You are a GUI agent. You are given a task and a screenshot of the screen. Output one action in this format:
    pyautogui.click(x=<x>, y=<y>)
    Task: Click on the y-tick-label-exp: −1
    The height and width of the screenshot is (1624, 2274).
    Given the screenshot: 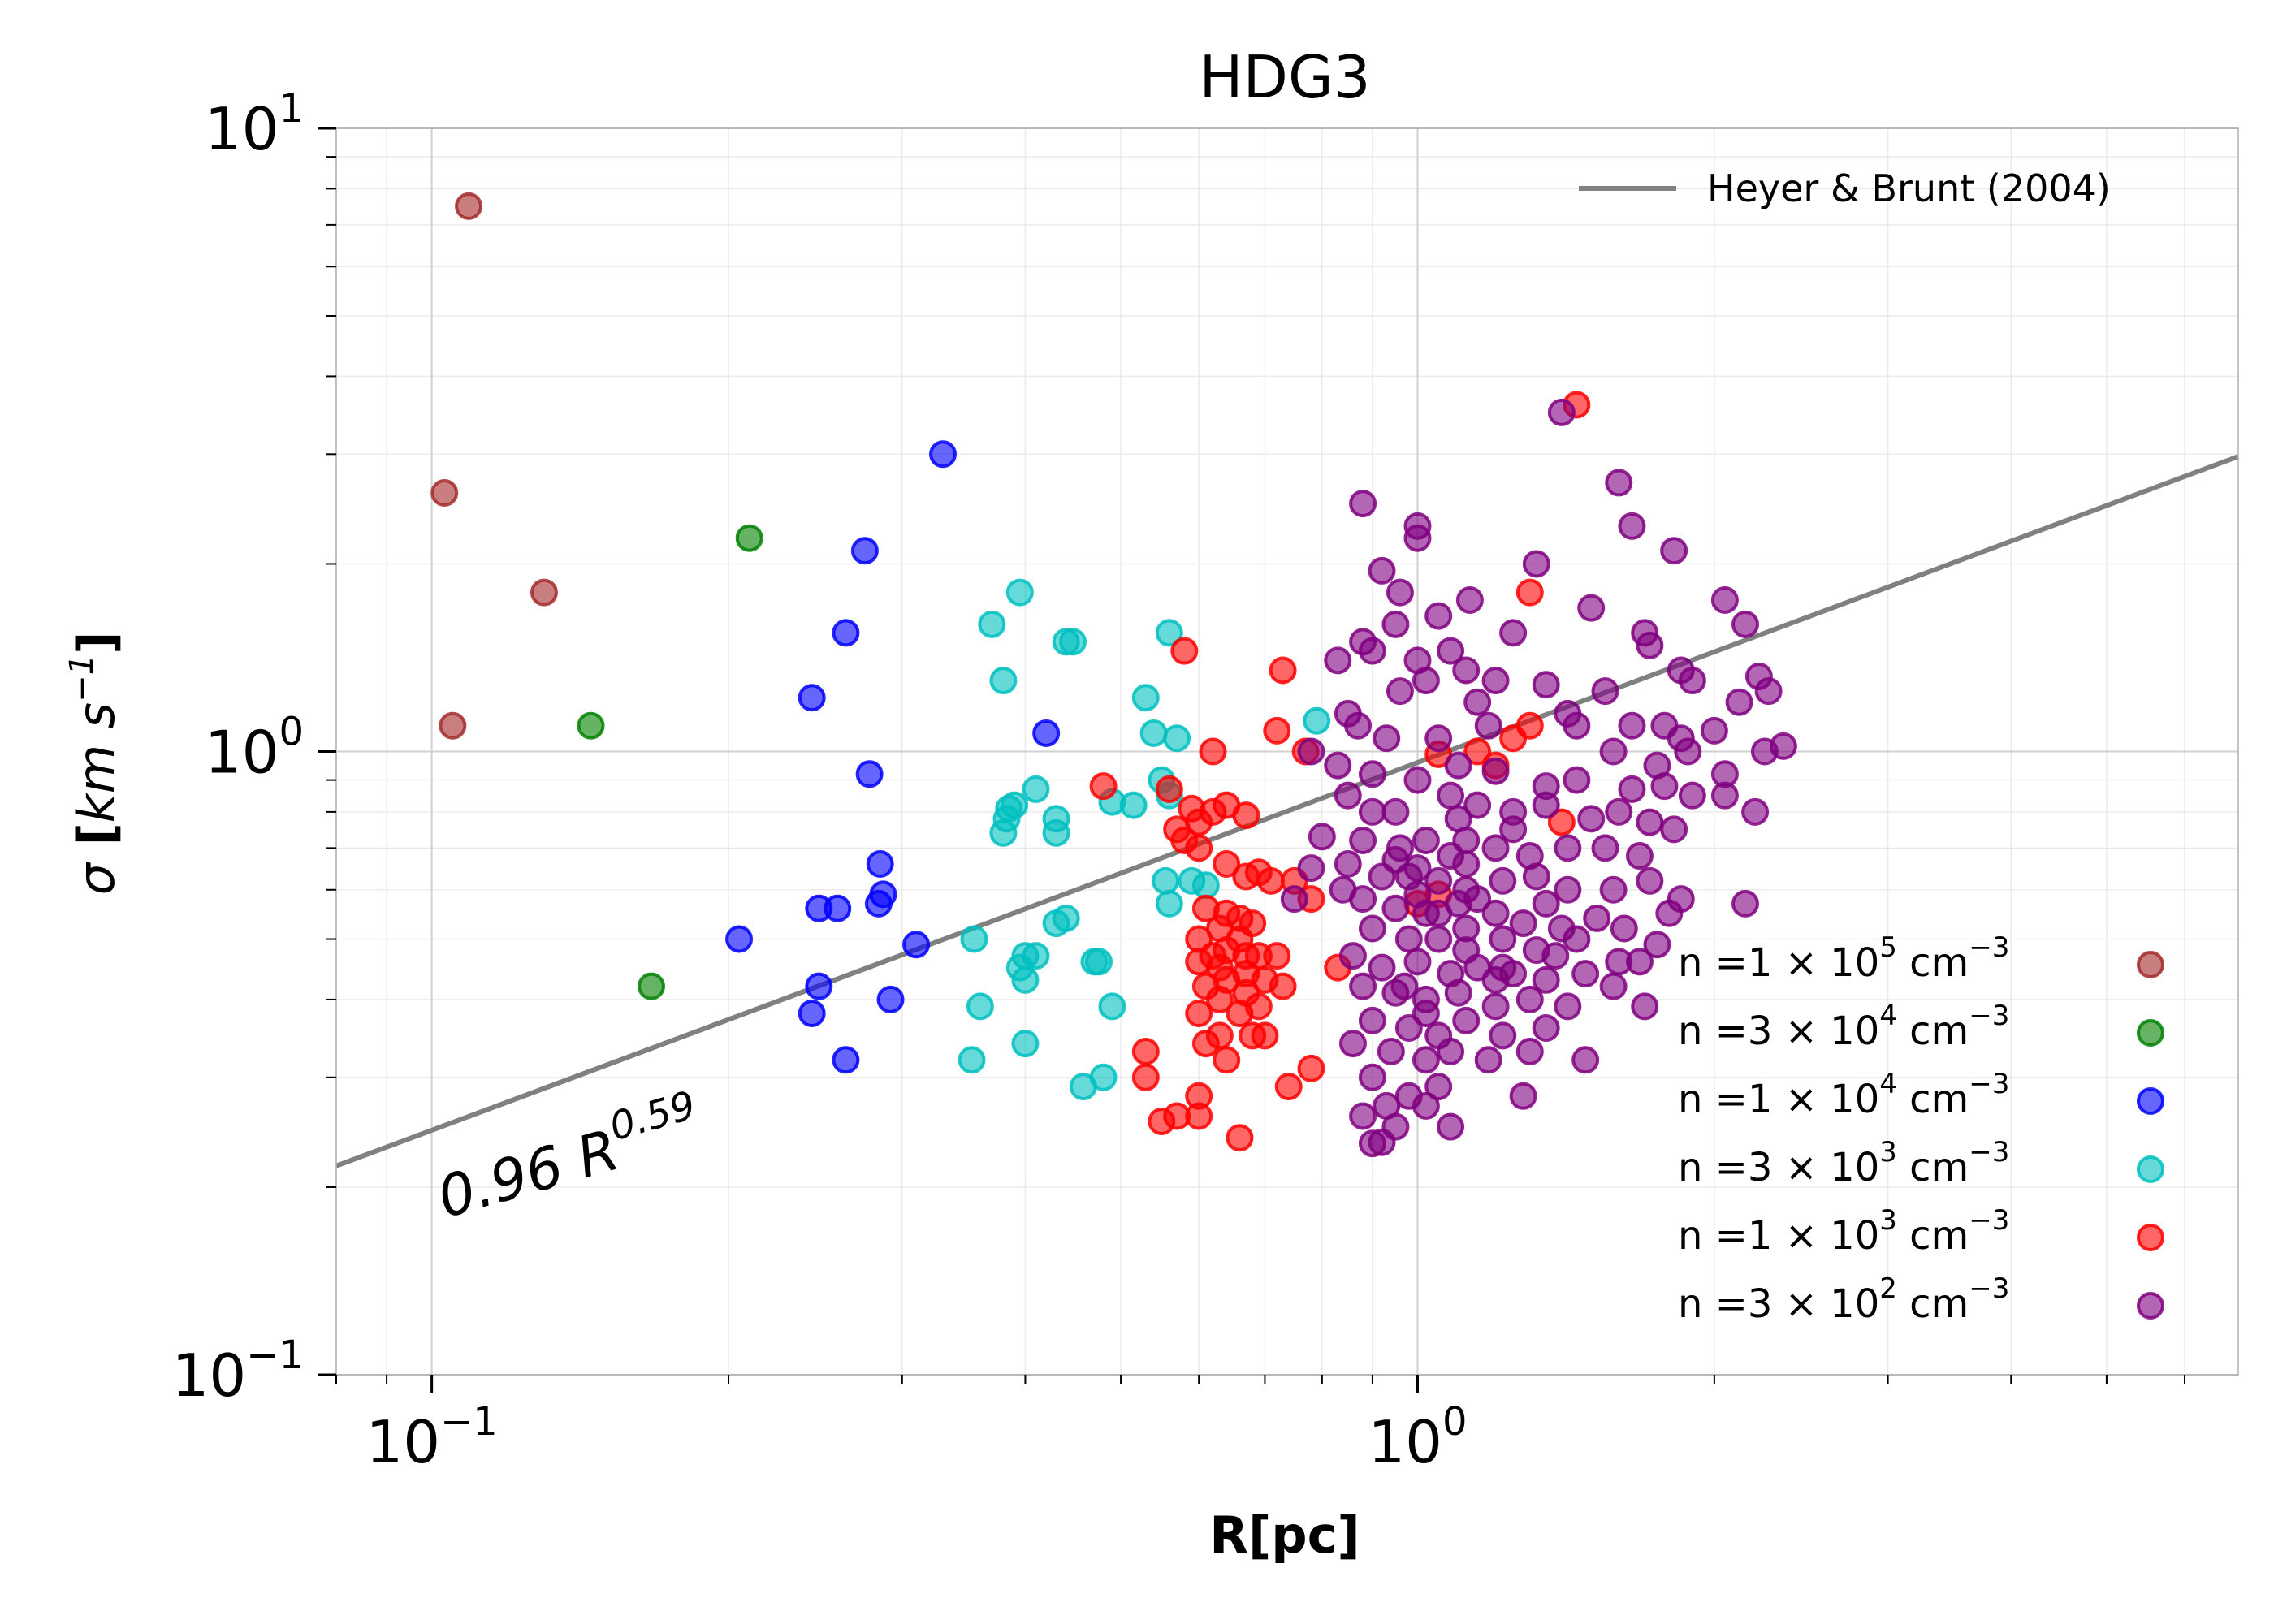 What is the action you would take?
    pyautogui.click(x=275, y=1355)
    